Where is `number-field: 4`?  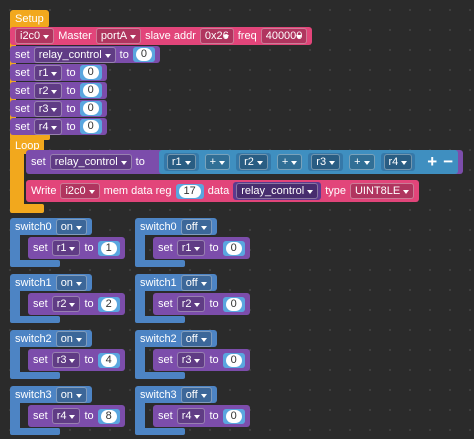 number-field: 4 is located at coordinates (108, 360).